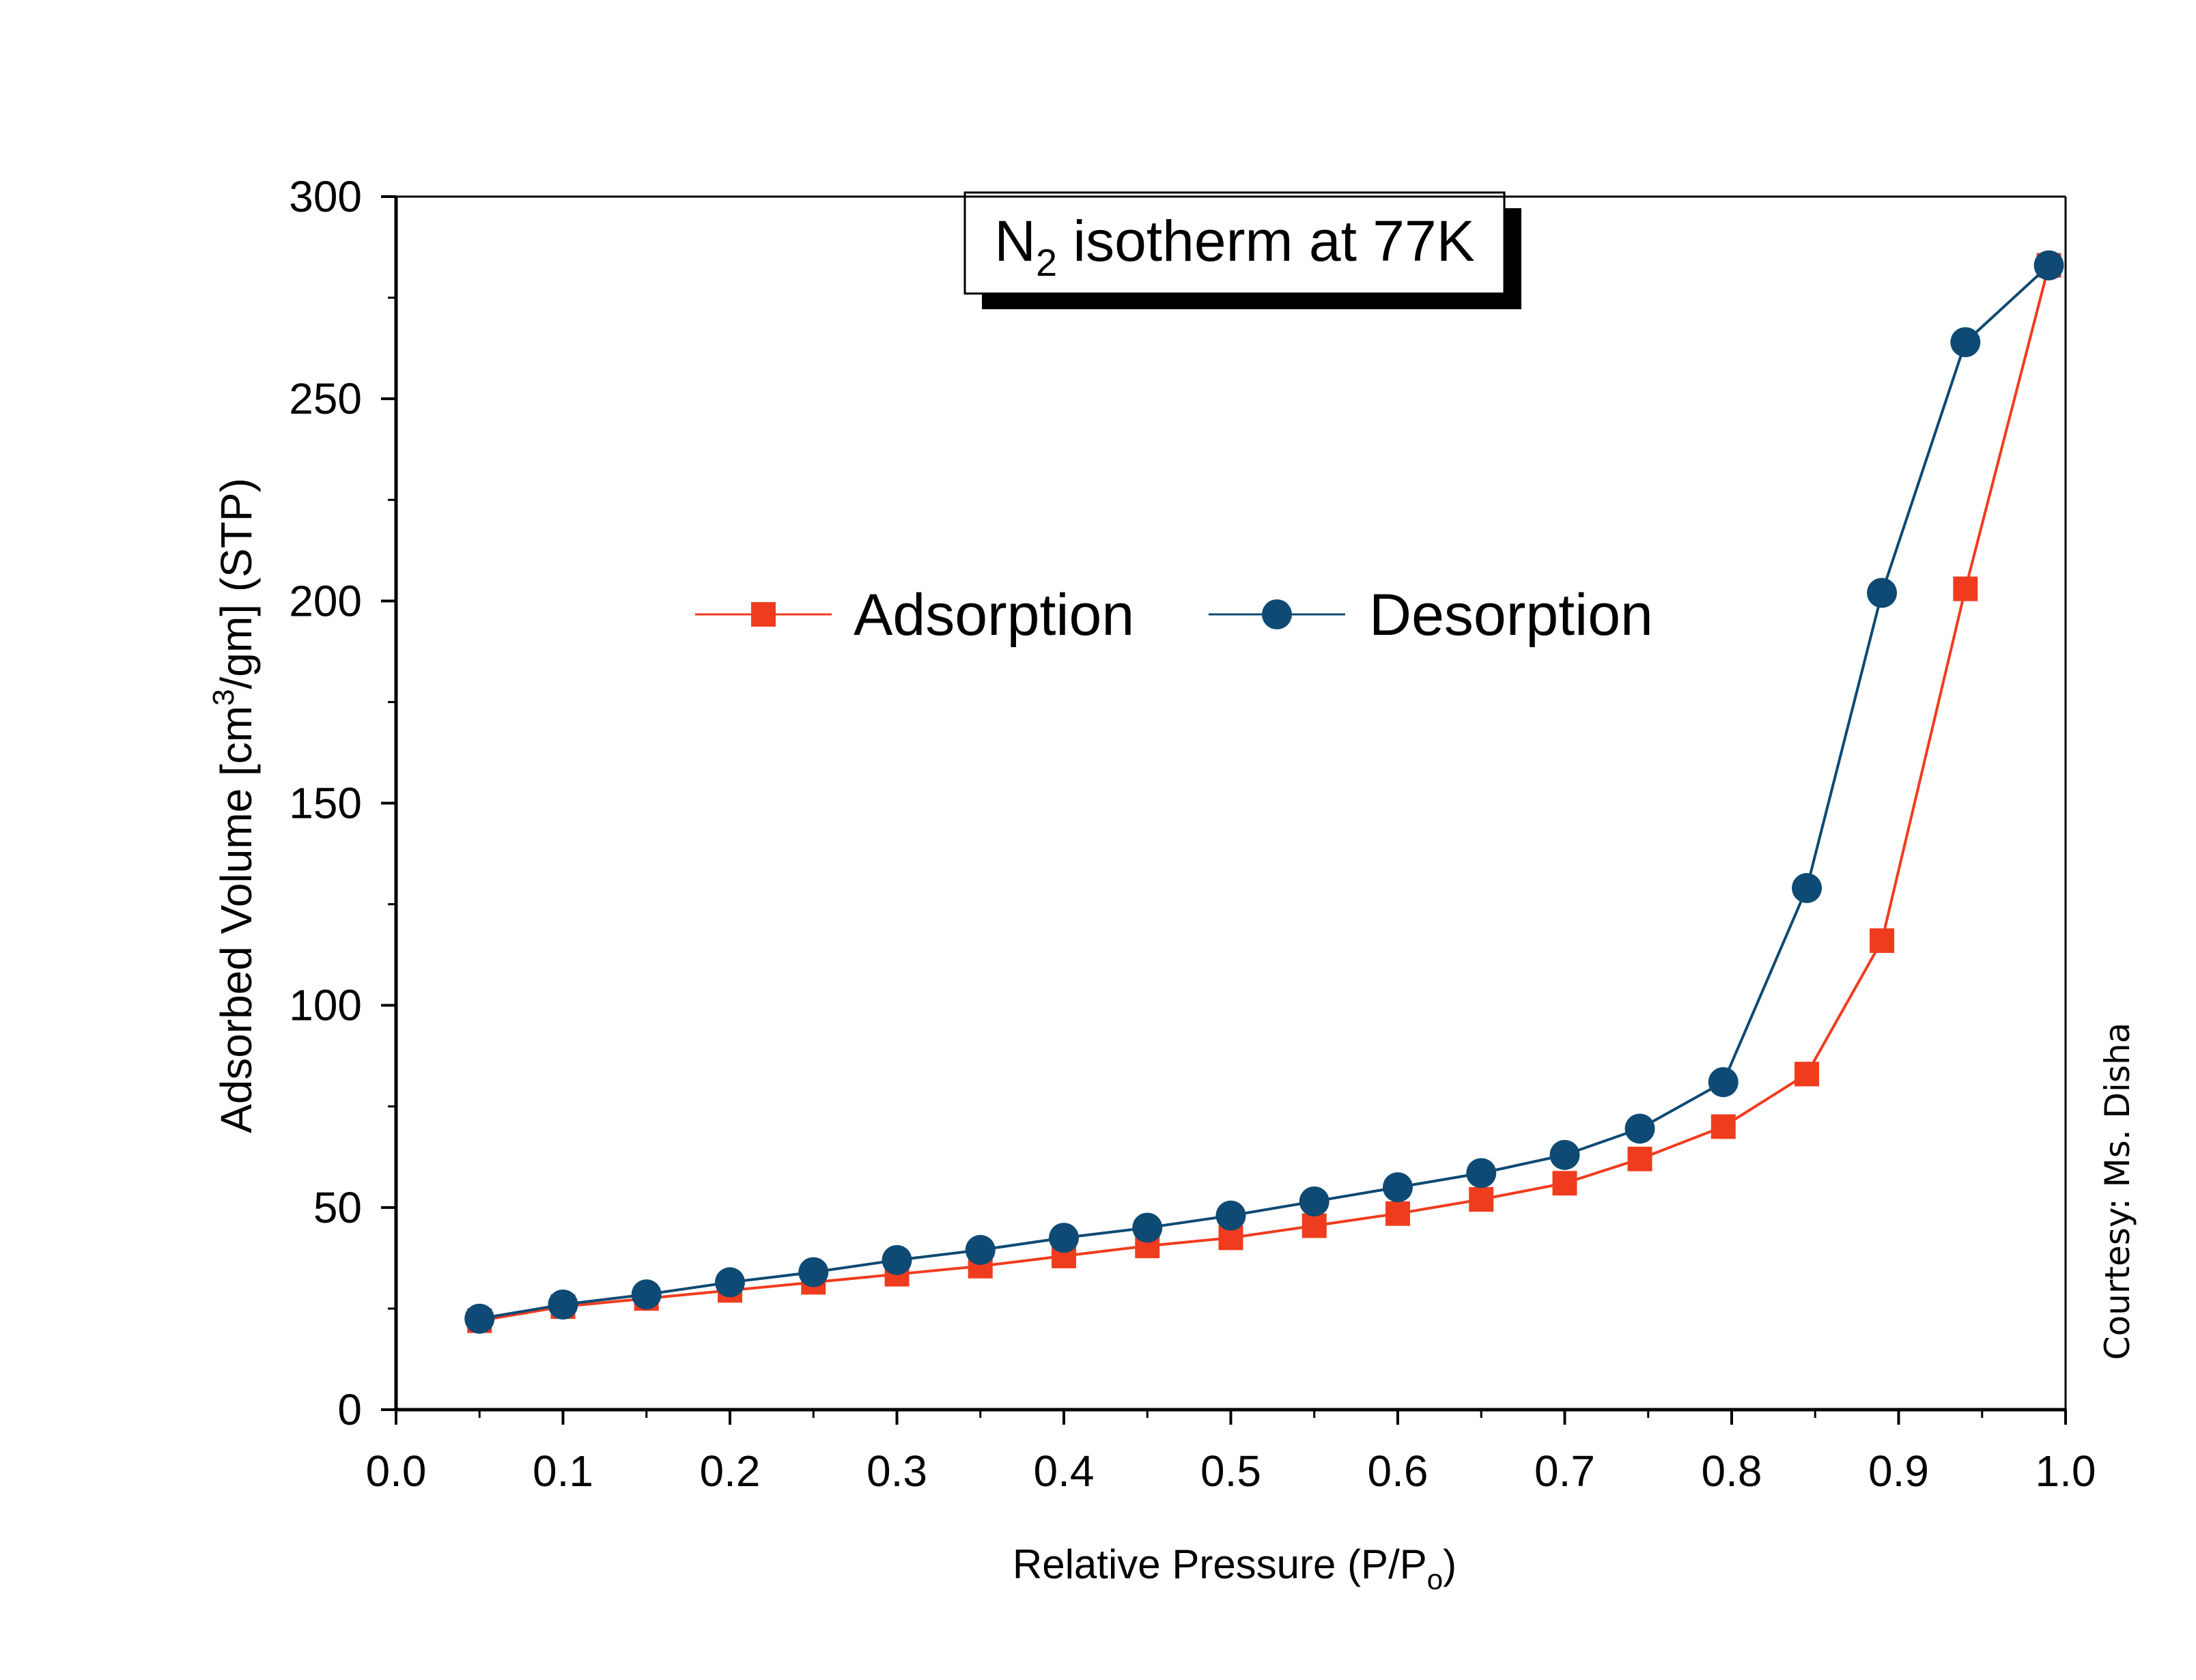 The height and width of the screenshot is (1680, 2196). What do you see at coordinates (1398, 1471) in the screenshot?
I see `x-tick-label: 0.6` at bounding box center [1398, 1471].